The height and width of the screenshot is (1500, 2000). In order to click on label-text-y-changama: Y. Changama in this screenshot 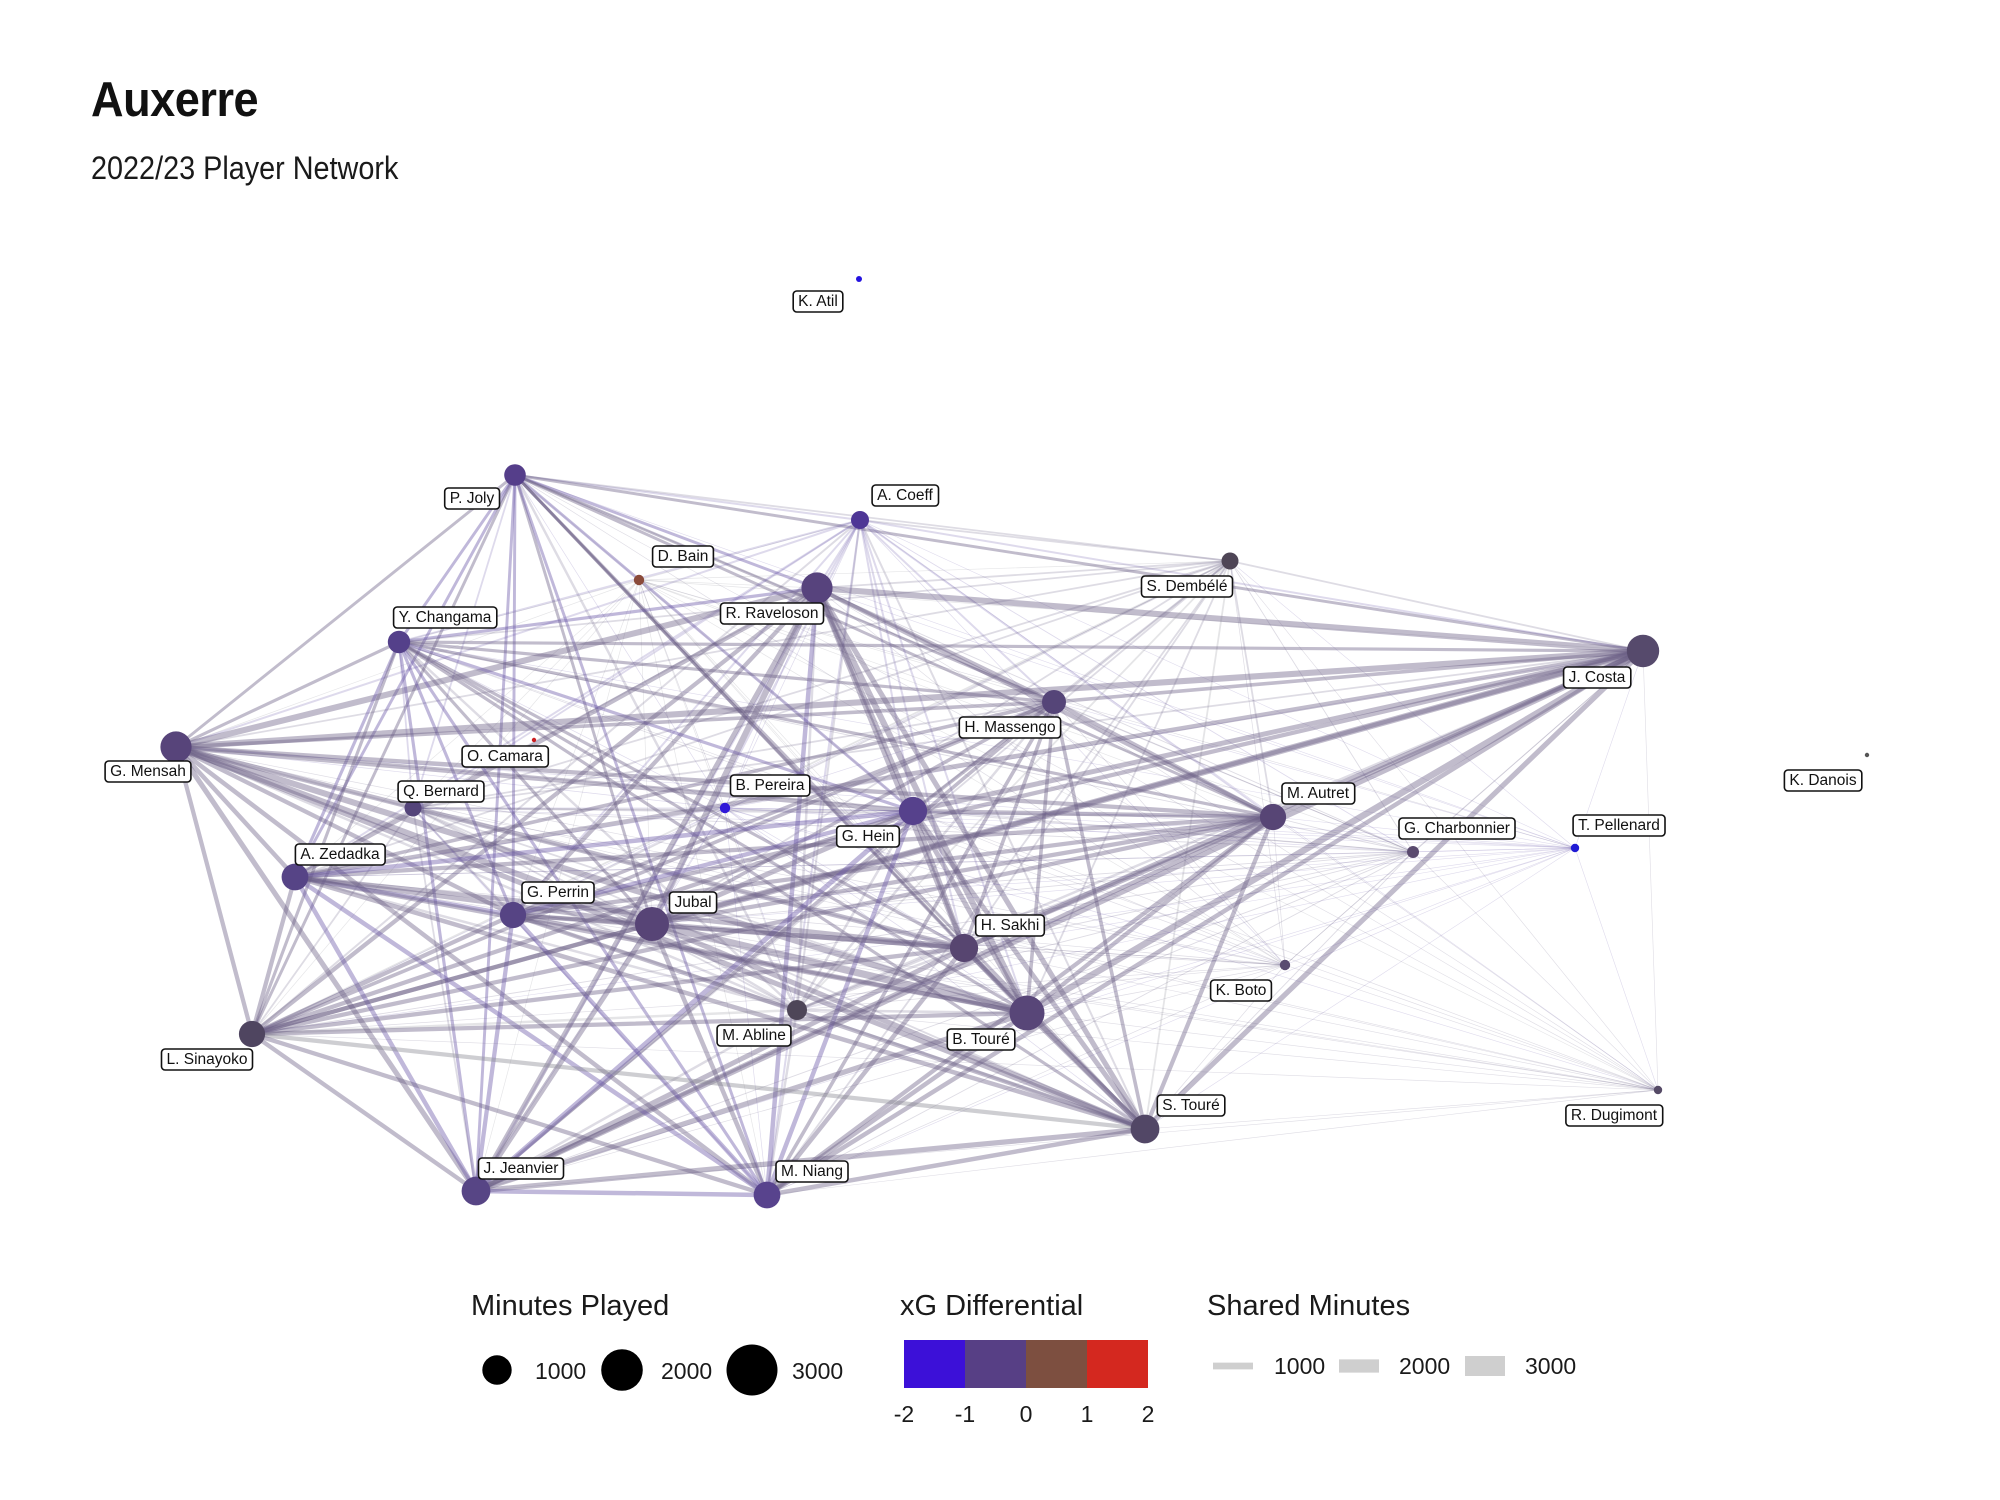, I will do `click(445, 617)`.